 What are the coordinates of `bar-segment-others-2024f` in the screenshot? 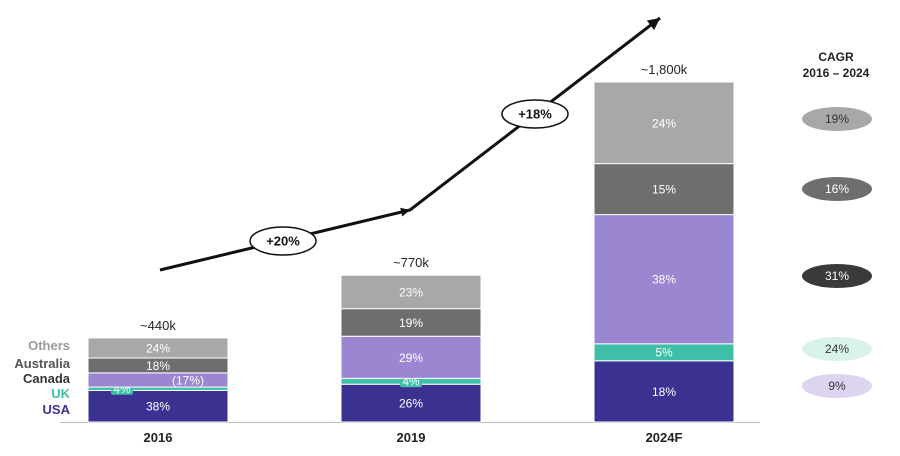 It's located at (664, 123).